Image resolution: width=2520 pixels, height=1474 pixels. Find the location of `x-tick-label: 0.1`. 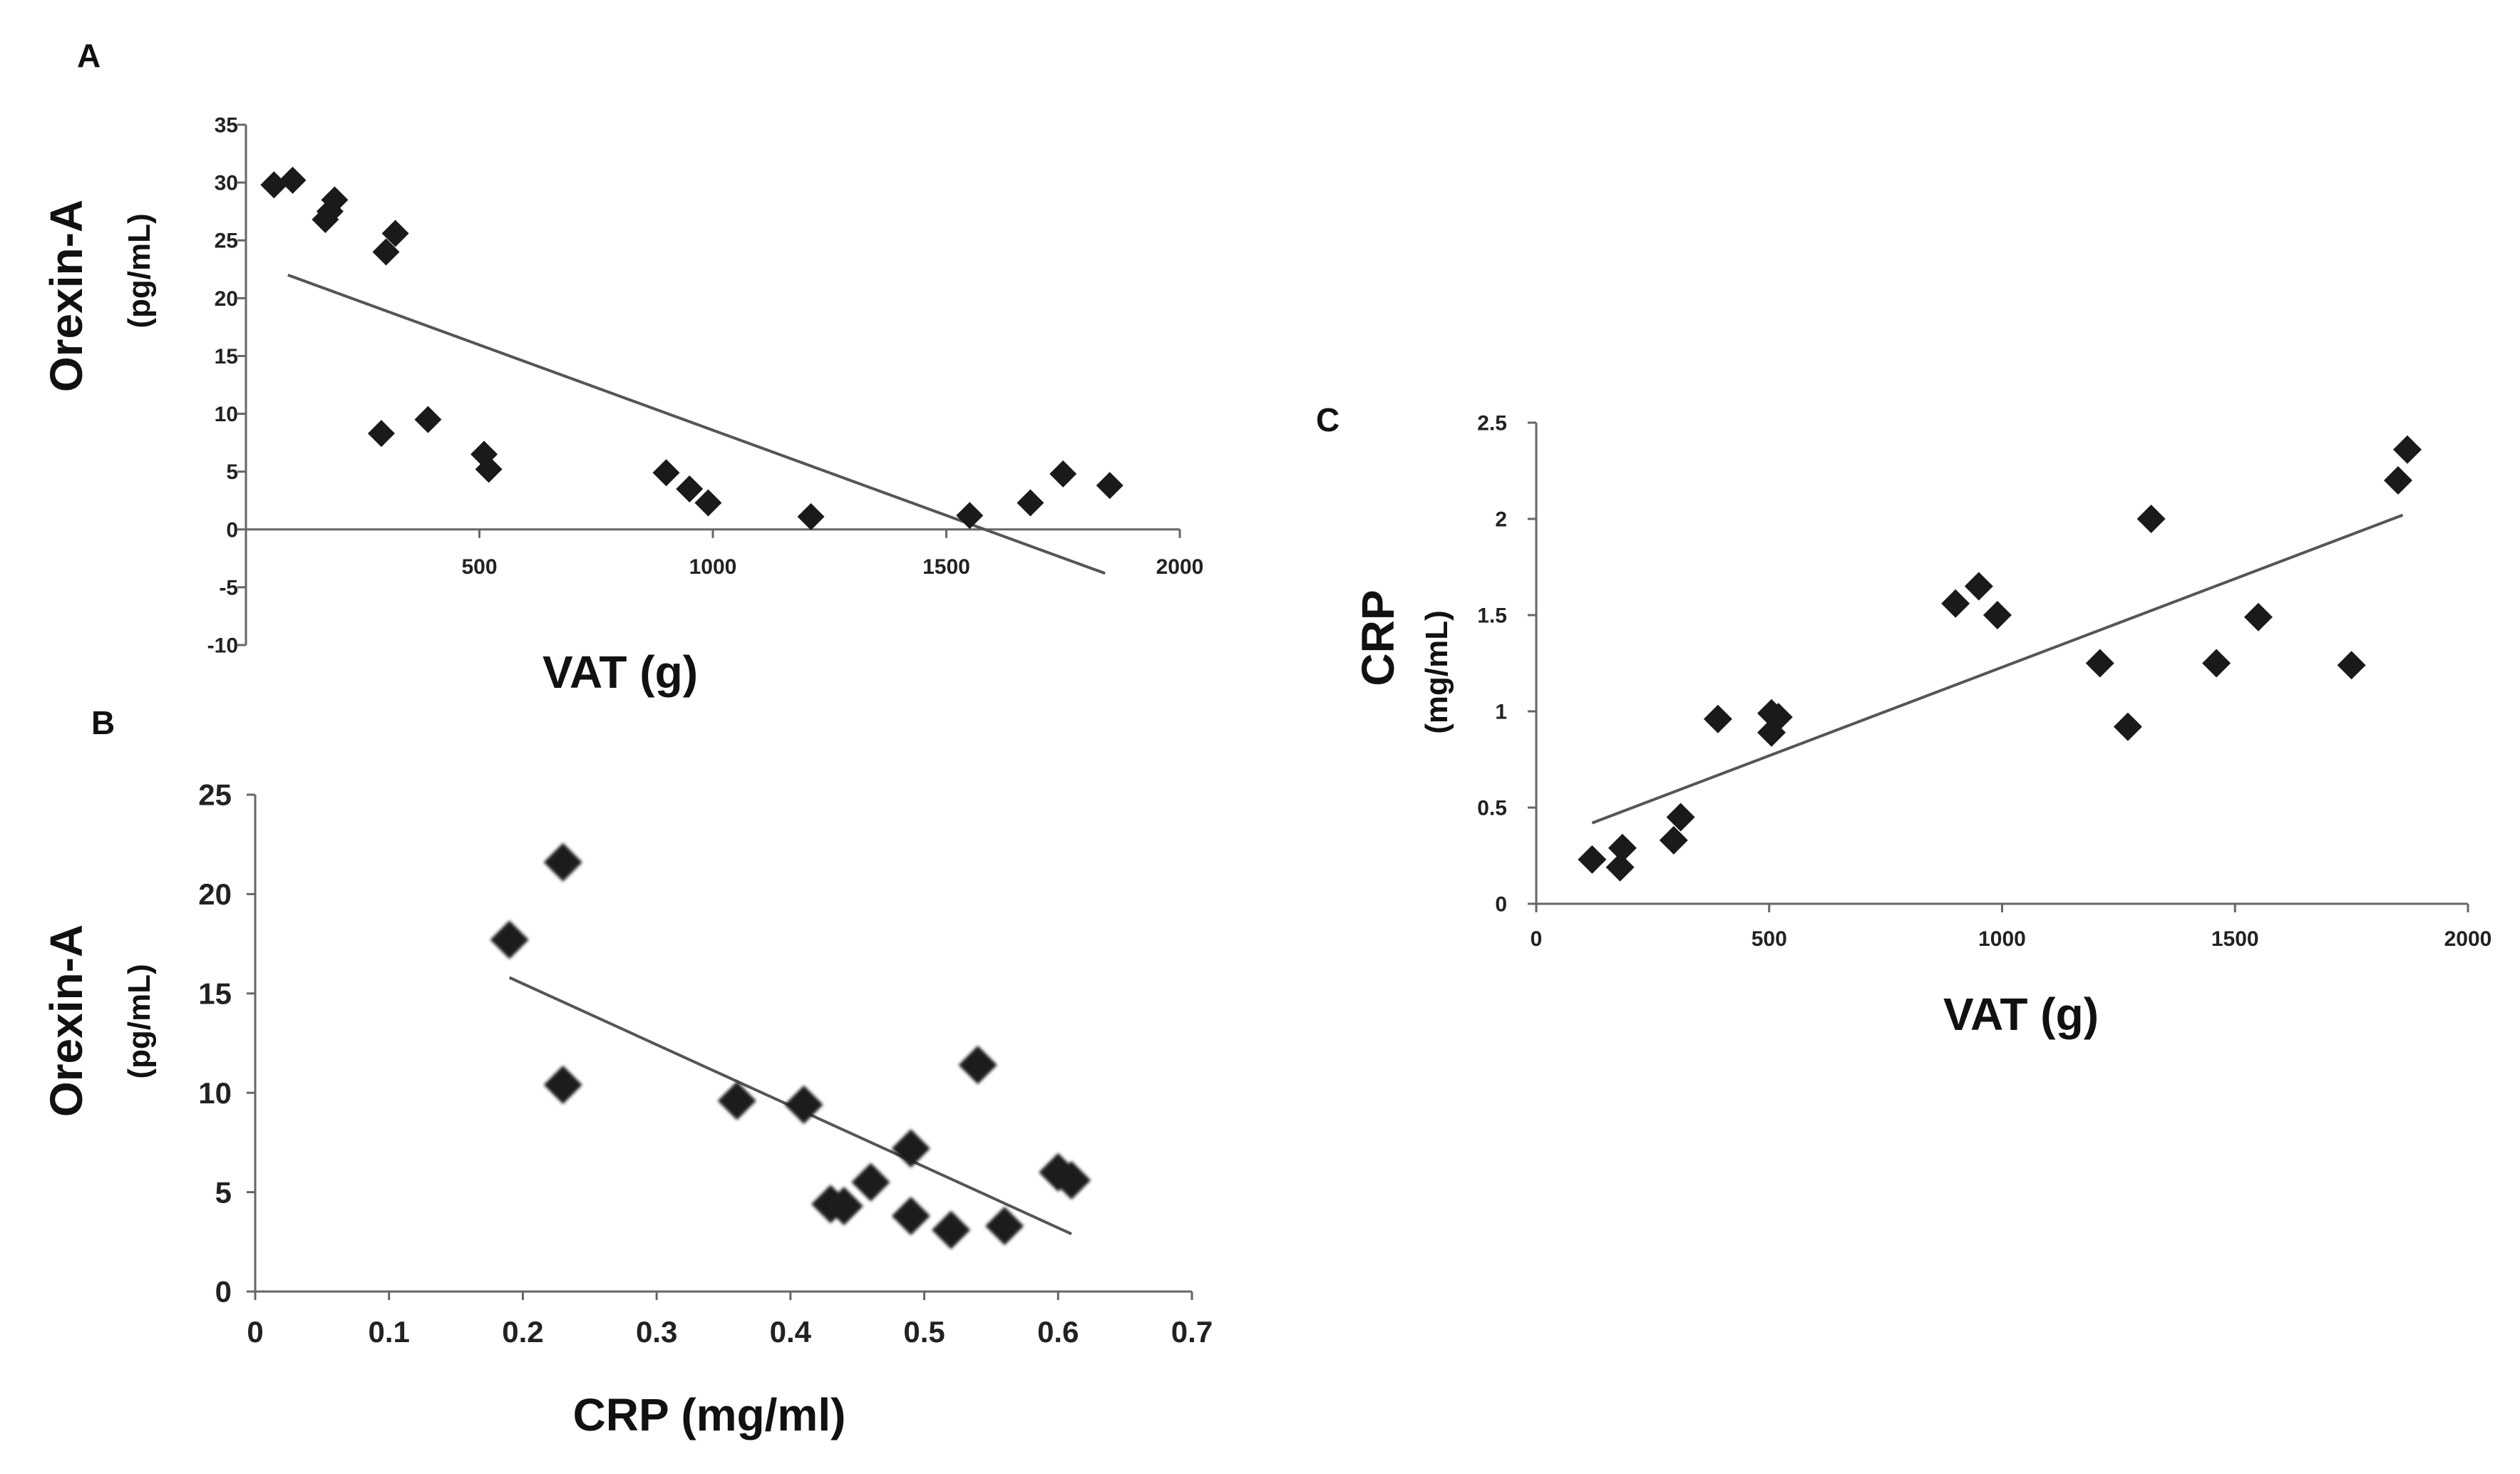

x-tick-label: 0.1 is located at coordinates (389, 1332).